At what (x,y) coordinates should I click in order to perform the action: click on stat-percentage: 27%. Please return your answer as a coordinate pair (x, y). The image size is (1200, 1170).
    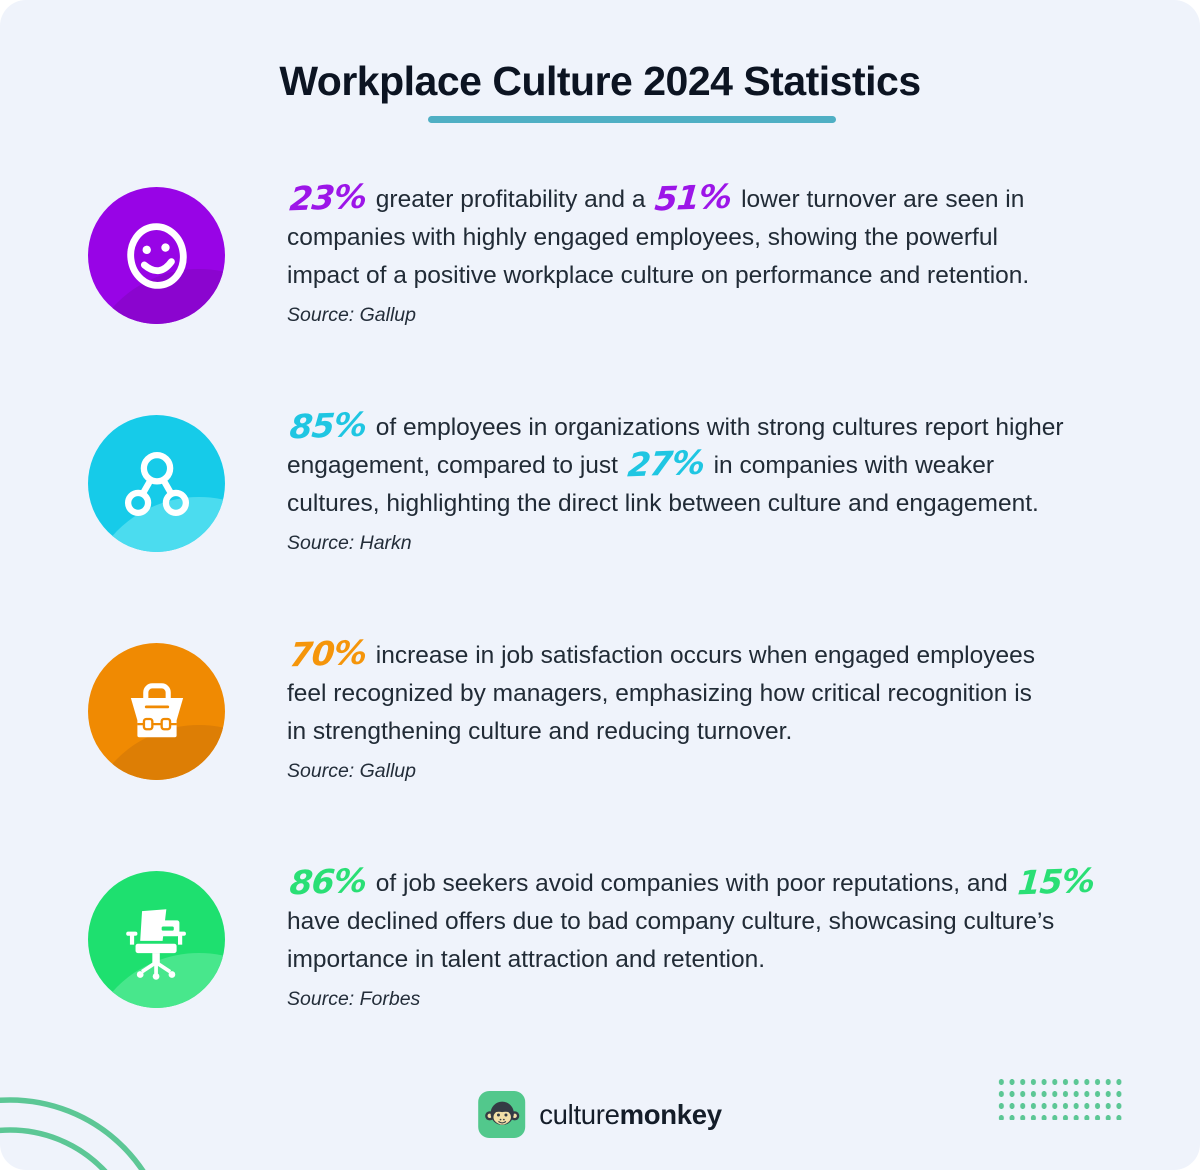
    Looking at the image, I should click on (665, 463).